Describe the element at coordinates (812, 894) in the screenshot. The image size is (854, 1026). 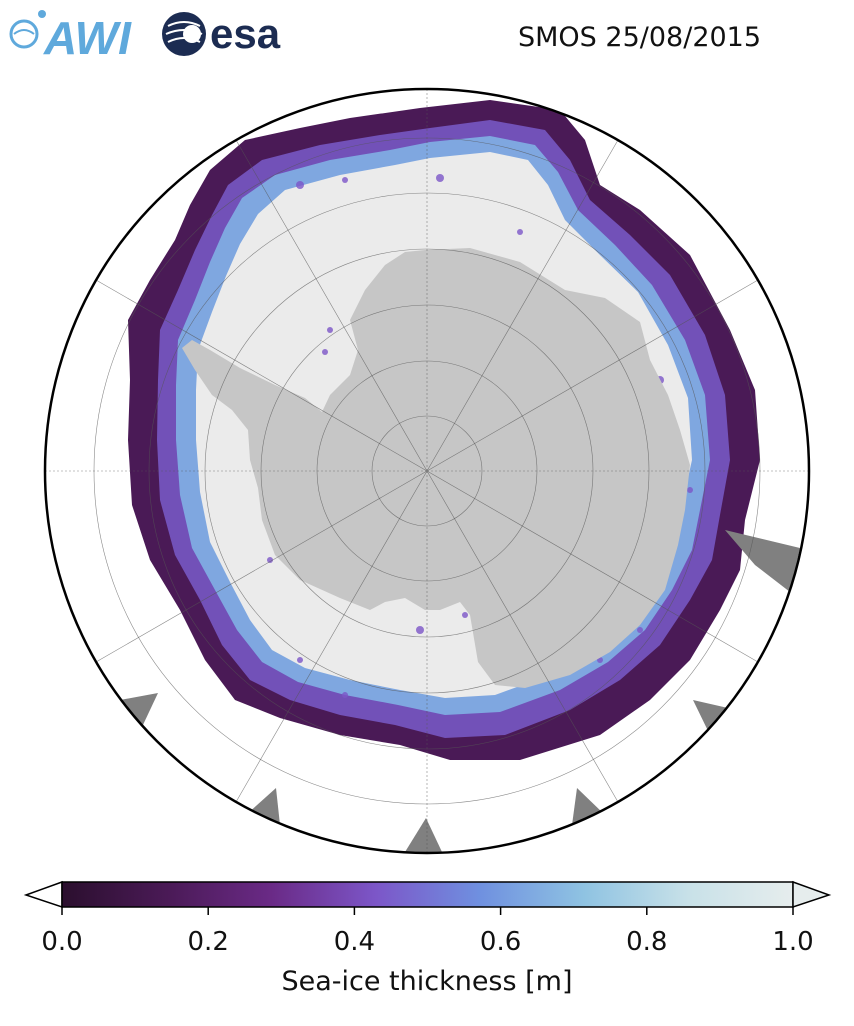
I see `colorbar-extend-max` at that location.